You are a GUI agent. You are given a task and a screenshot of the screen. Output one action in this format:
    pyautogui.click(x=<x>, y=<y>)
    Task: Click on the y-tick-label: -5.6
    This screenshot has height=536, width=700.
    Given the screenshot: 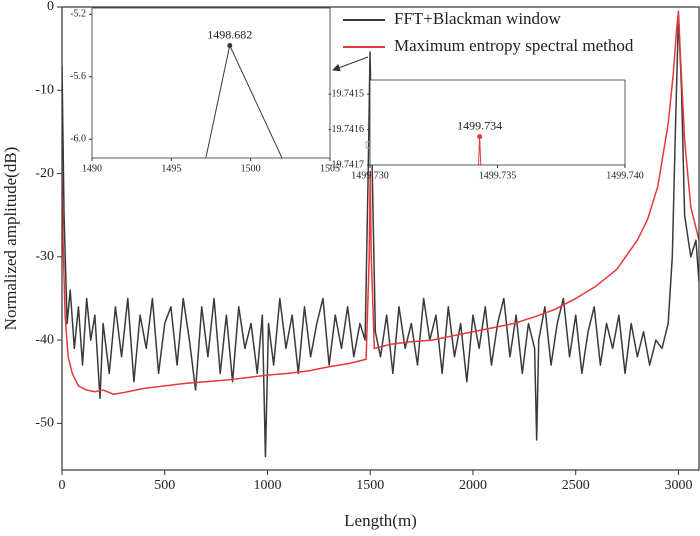 What is the action you would take?
    pyautogui.click(x=78, y=76)
    